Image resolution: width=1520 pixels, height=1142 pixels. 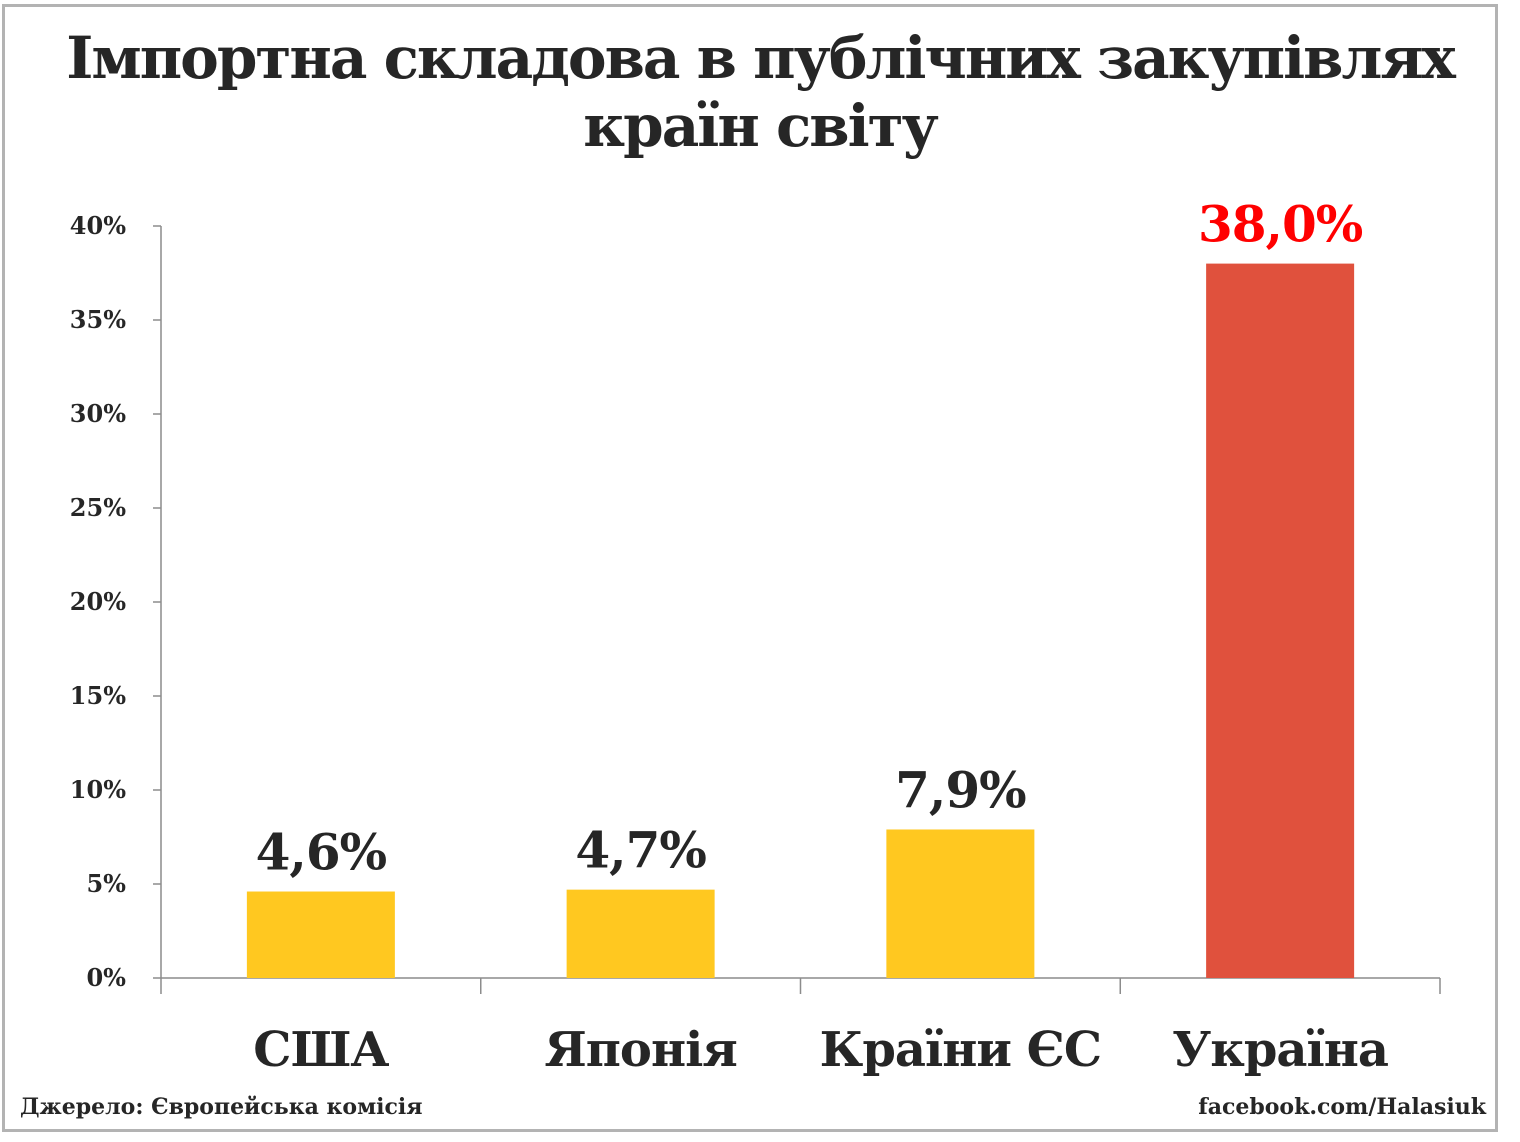 What do you see at coordinates (221, 1107) in the screenshot?
I see `source-note: Джерело: Європейська комісія` at bounding box center [221, 1107].